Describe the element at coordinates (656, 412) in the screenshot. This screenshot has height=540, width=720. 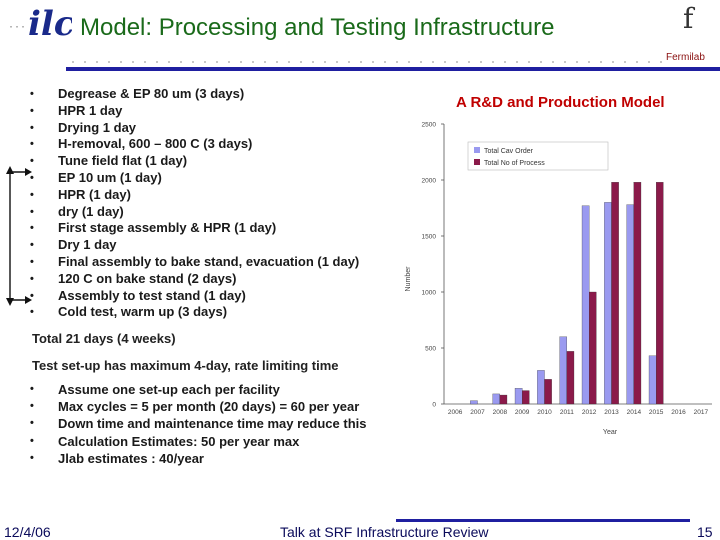
I see `chart-x-tick-label: 2015` at that location.